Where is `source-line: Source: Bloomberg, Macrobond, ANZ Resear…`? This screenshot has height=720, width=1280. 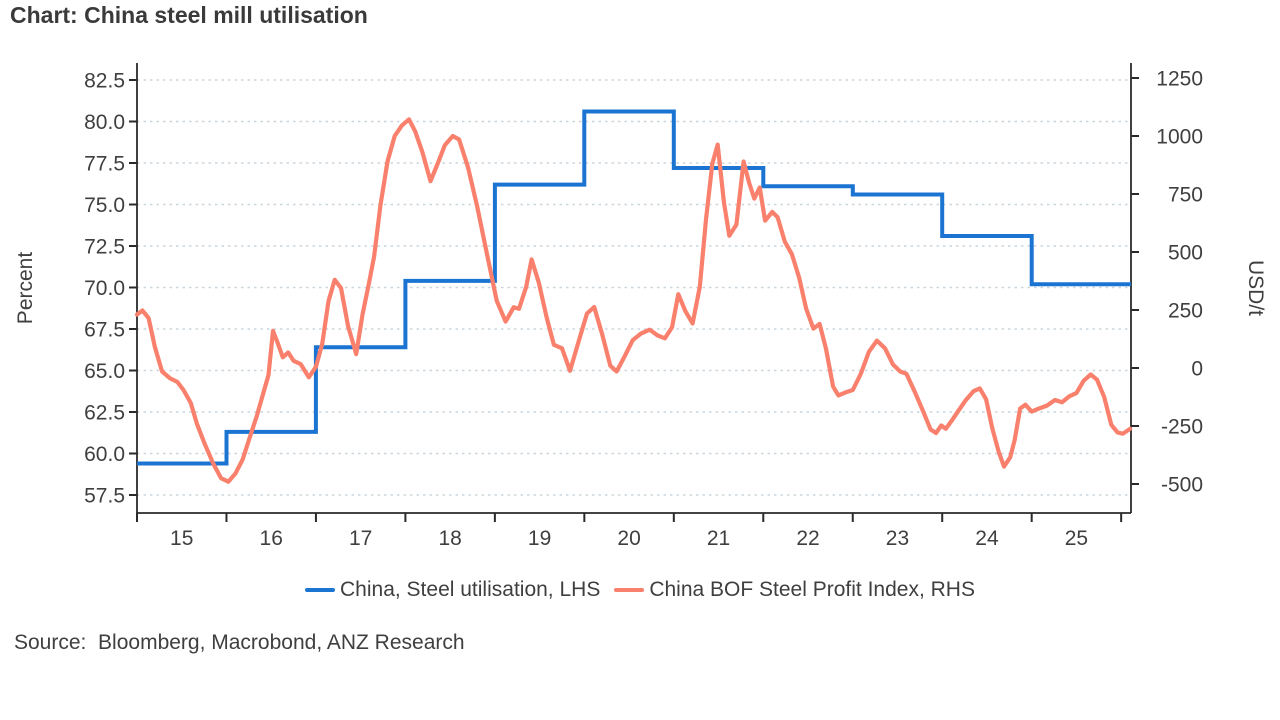 source-line: Source: Bloomberg, Macrobond, ANZ Resear… is located at coordinates (239, 642).